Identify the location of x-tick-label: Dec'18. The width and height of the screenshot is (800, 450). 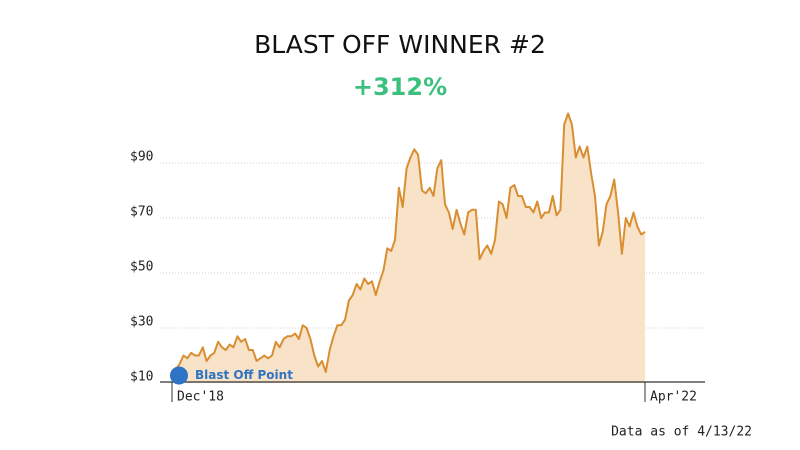
(200, 397).